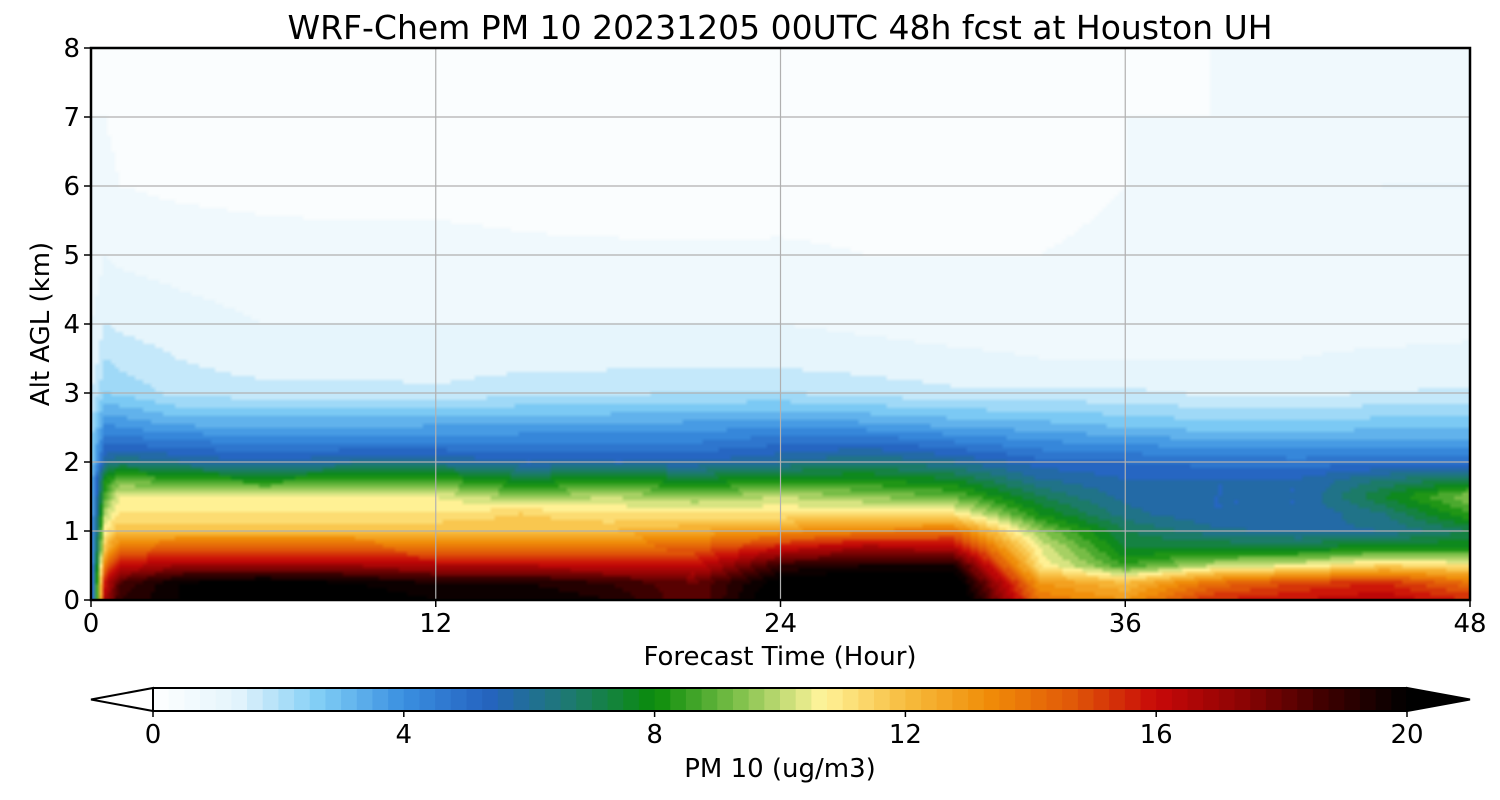  I want to click on colorbar-tick-label: 16, so click(1156, 735).